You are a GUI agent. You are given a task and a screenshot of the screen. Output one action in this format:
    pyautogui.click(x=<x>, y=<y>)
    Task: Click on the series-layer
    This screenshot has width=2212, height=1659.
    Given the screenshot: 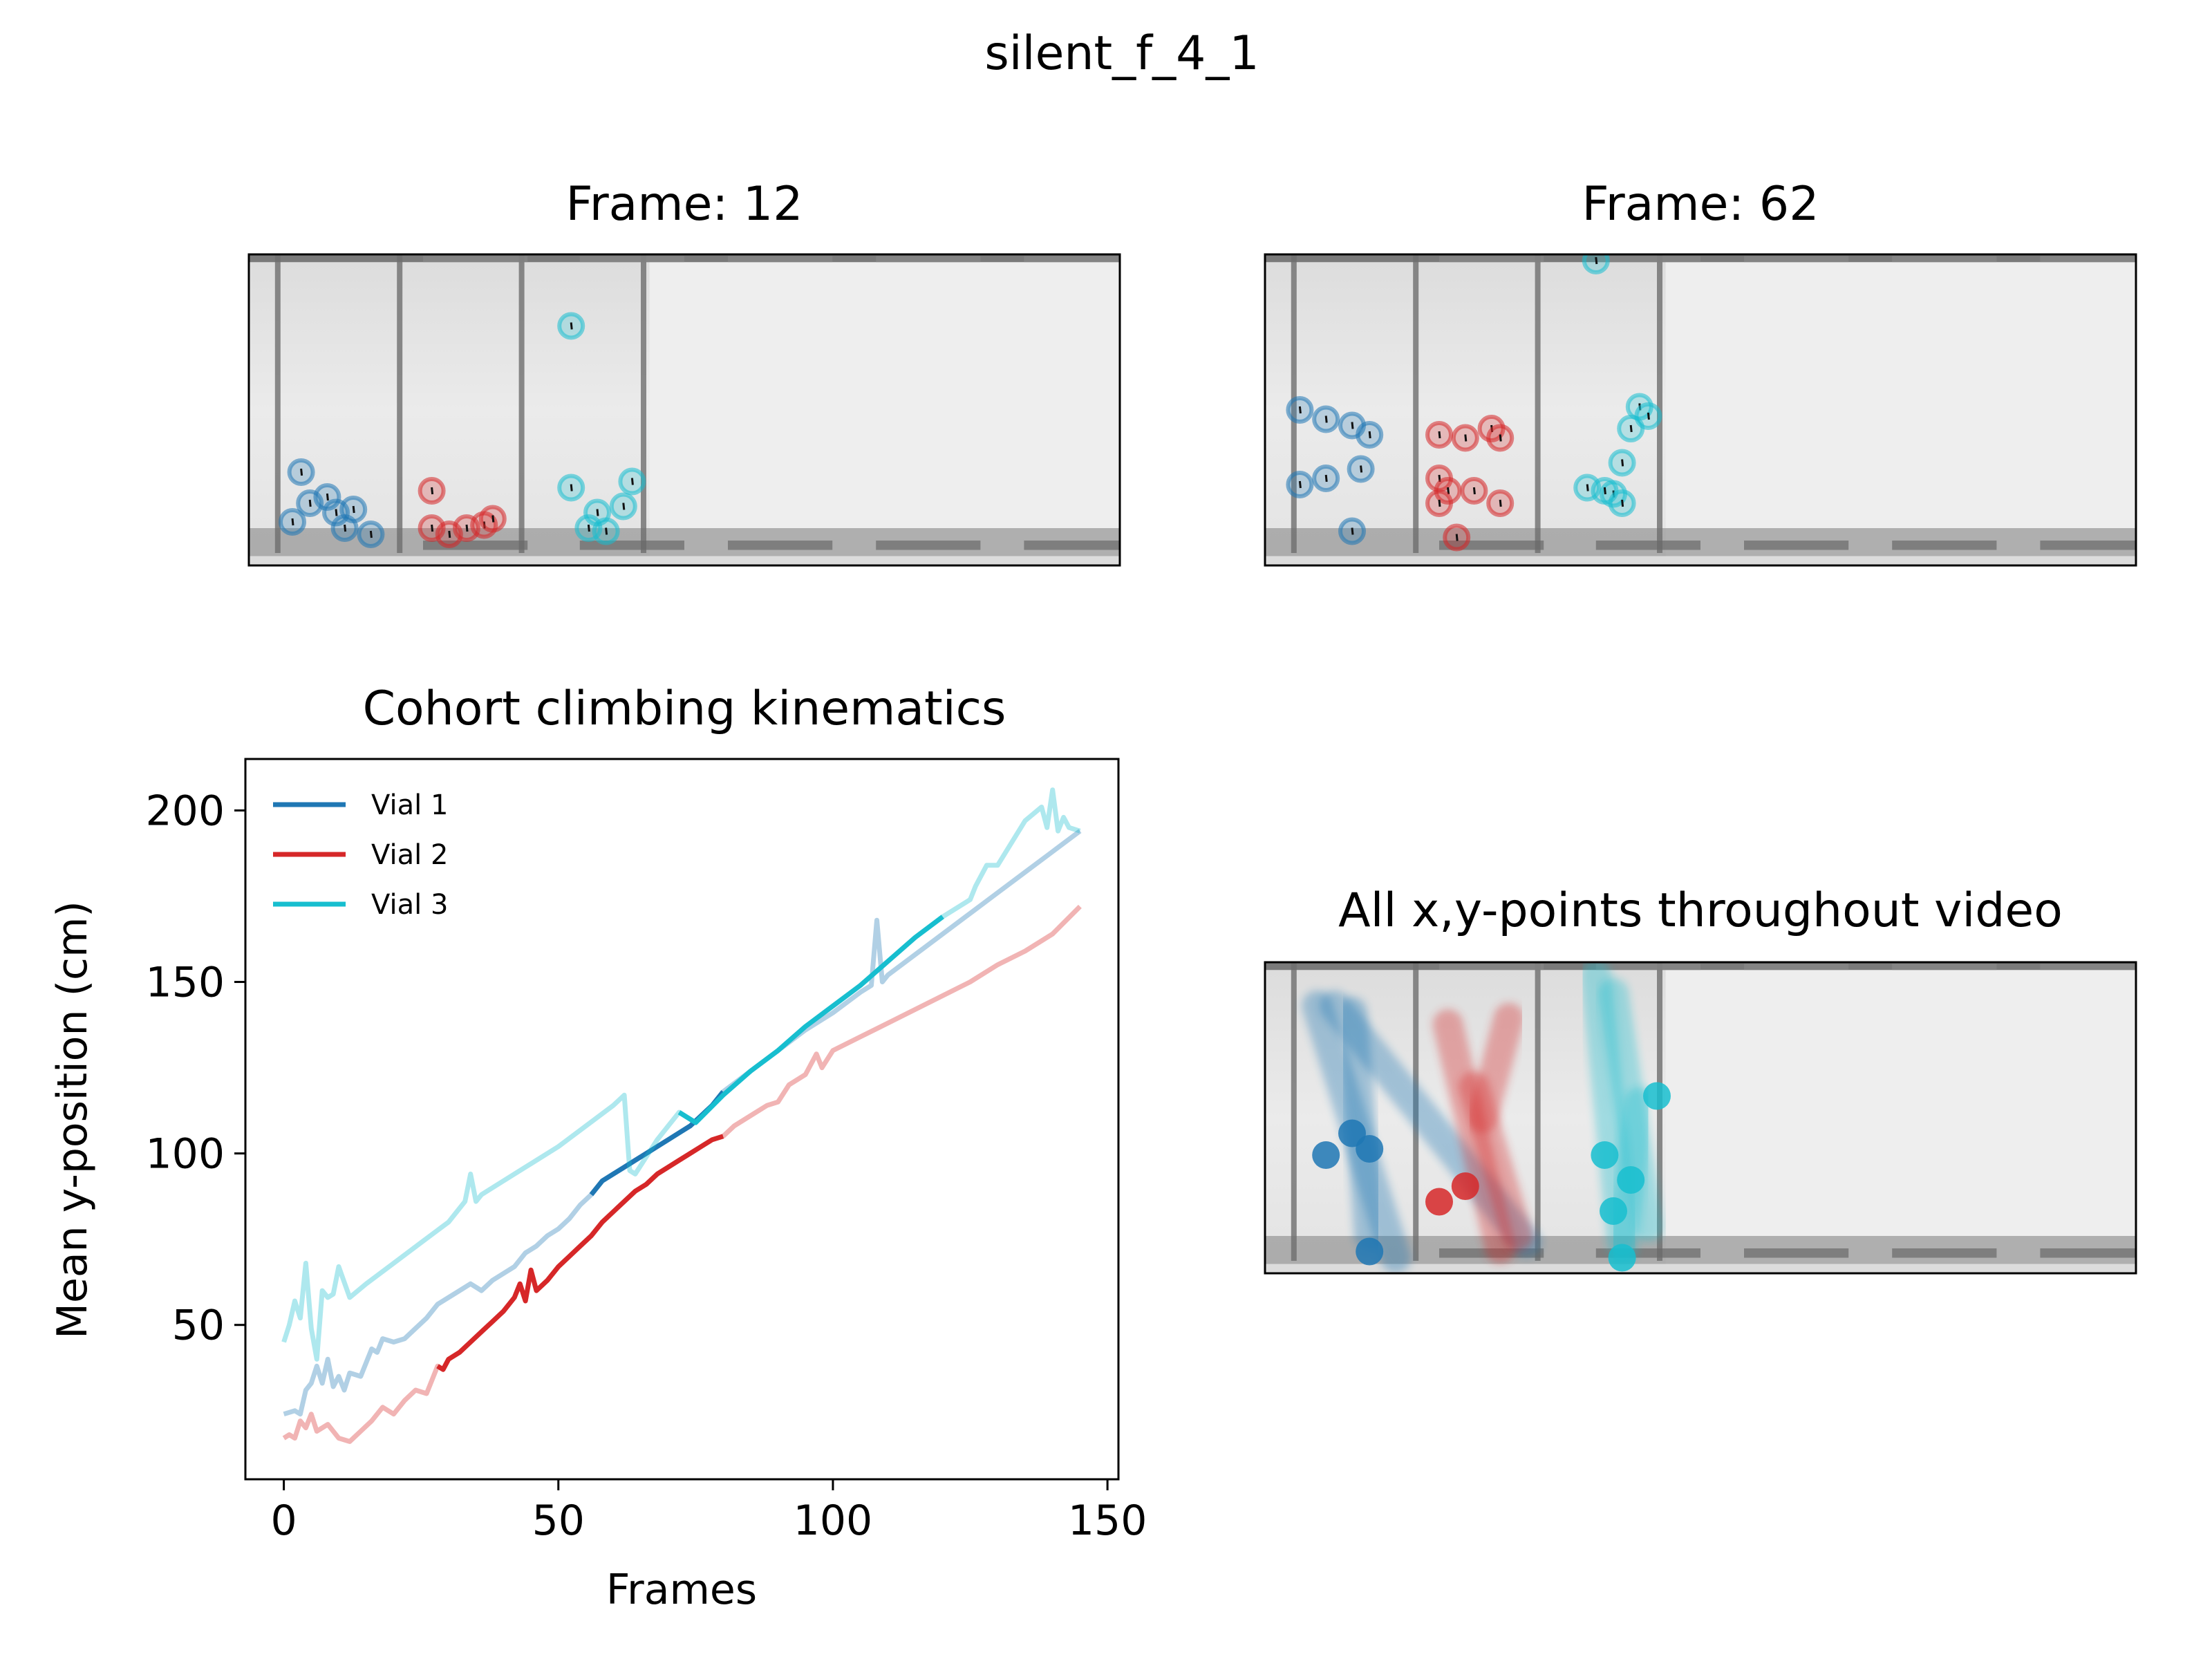 What is the action you would take?
    pyautogui.click(x=681, y=1115)
    